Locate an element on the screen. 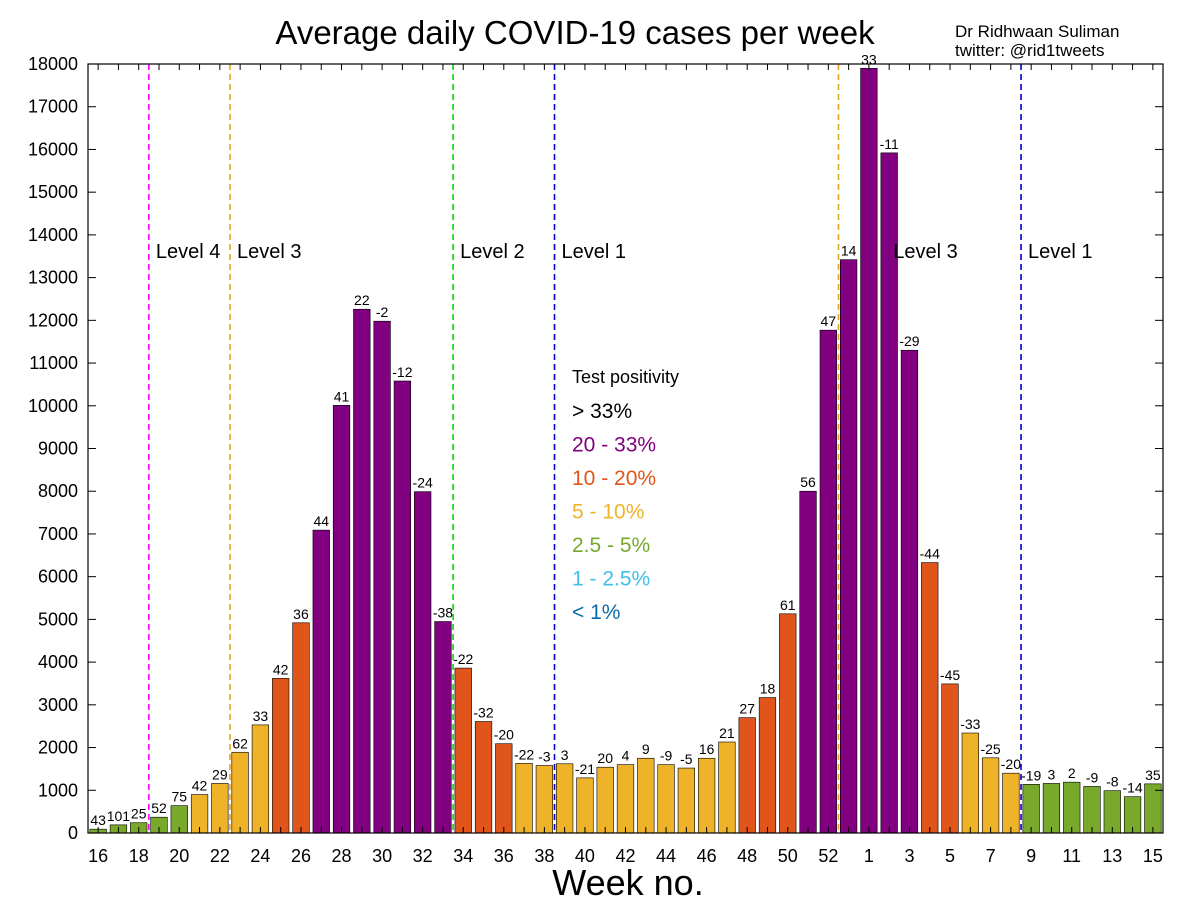  x-tick-label-1-38: 1 is located at coordinates (869, 856).